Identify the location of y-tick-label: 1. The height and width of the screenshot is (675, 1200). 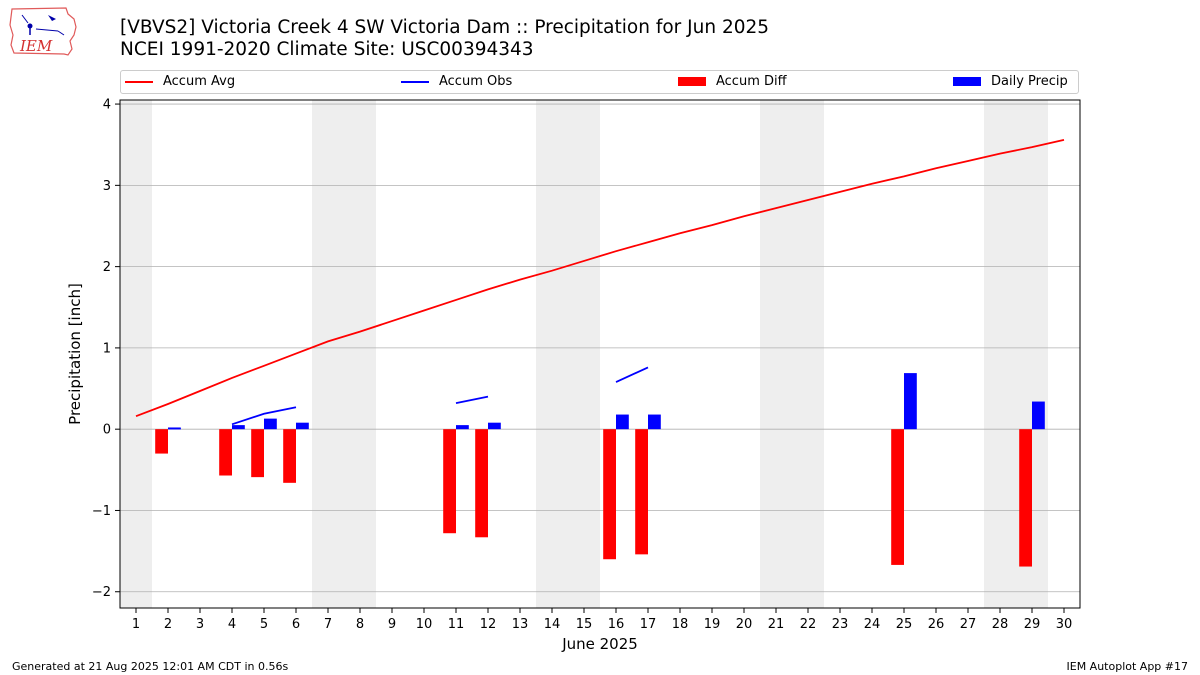
(107, 348).